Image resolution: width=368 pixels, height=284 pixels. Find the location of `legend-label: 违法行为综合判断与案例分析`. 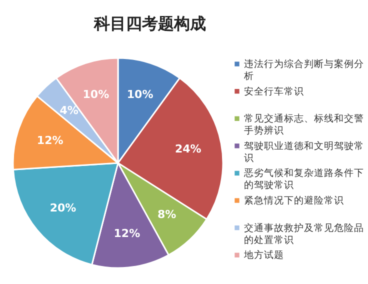

legend-label: 违法行为综合判断与案例分析 is located at coordinates (303, 70).